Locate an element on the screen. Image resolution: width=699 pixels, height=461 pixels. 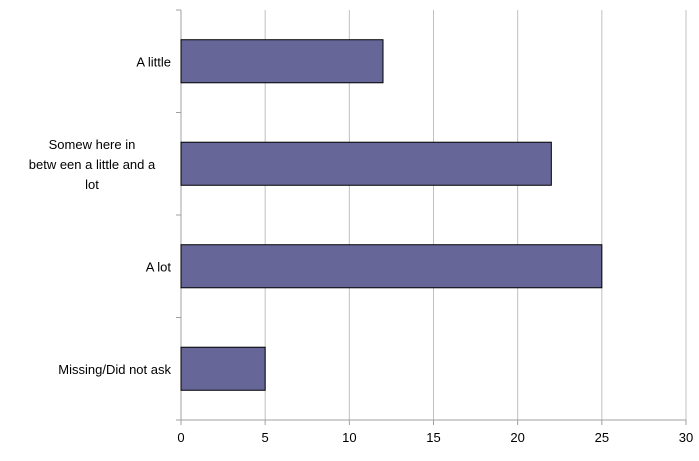
category-label: A lot is located at coordinates (159, 266).